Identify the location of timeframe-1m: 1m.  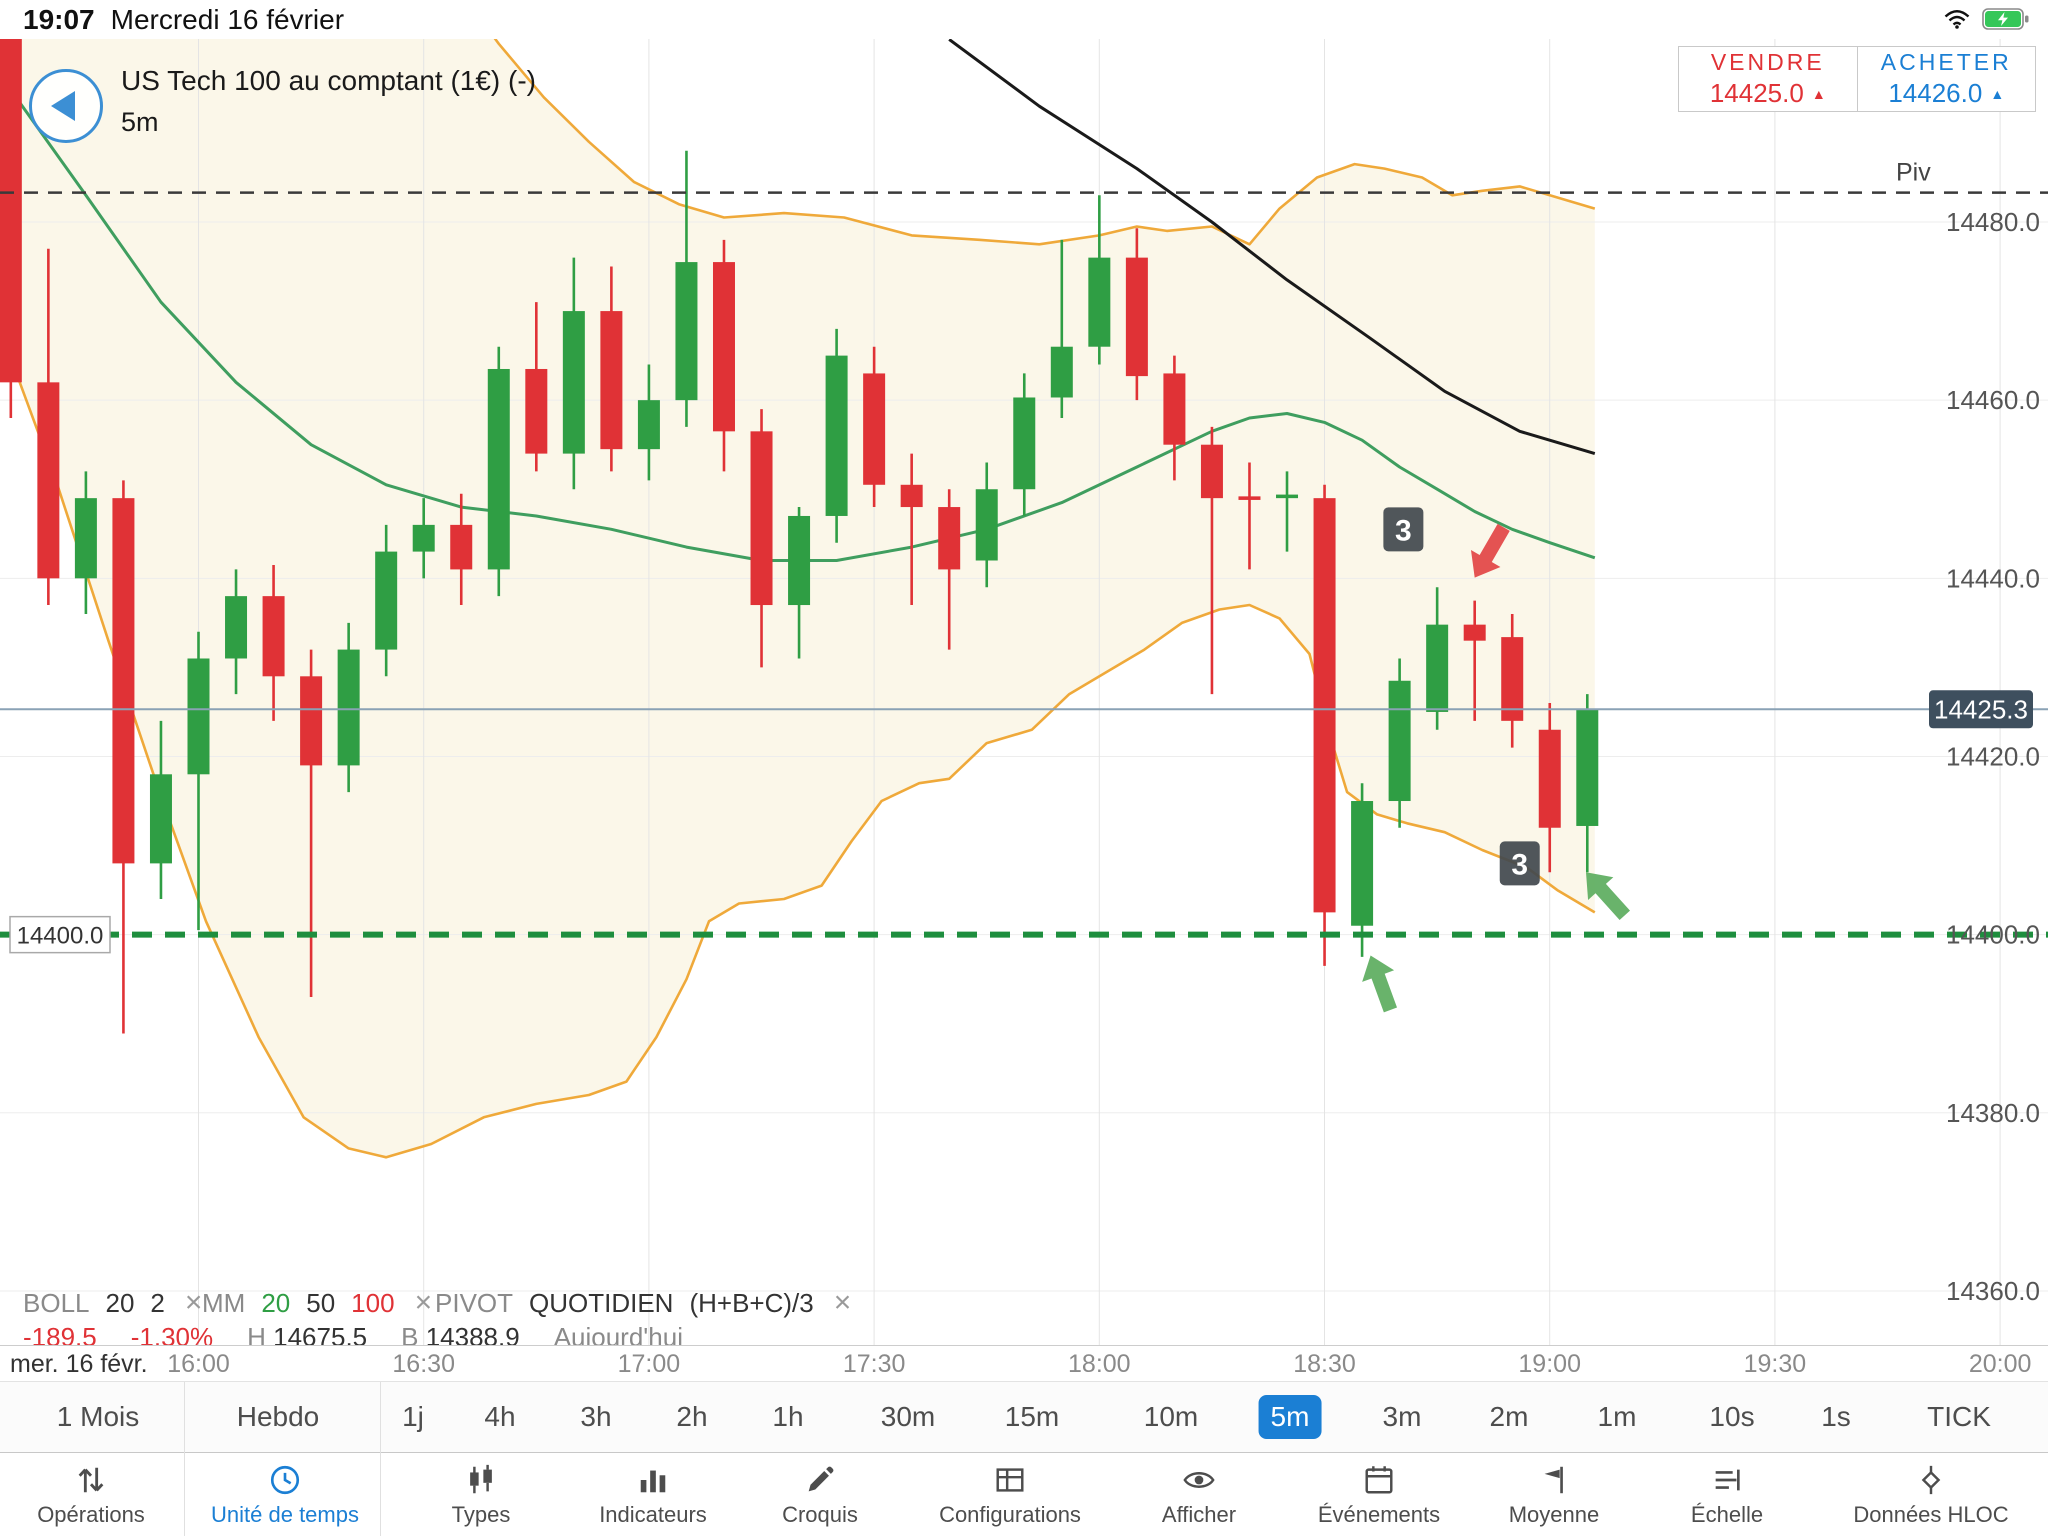
(1617, 1416).